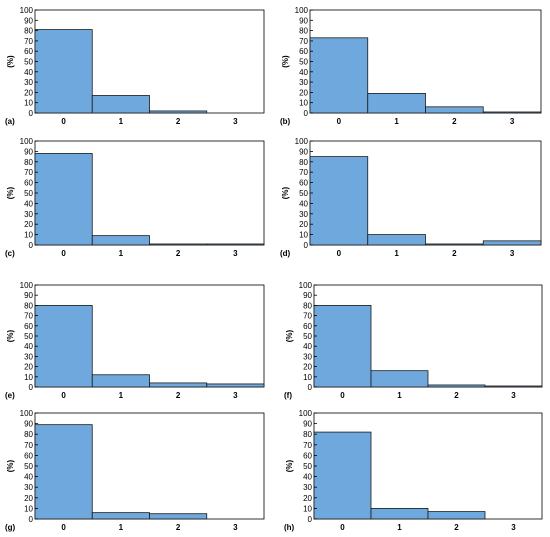  Describe the element at coordinates (285, 253) in the screenshot. I see `panel-label: (d)` at that location.